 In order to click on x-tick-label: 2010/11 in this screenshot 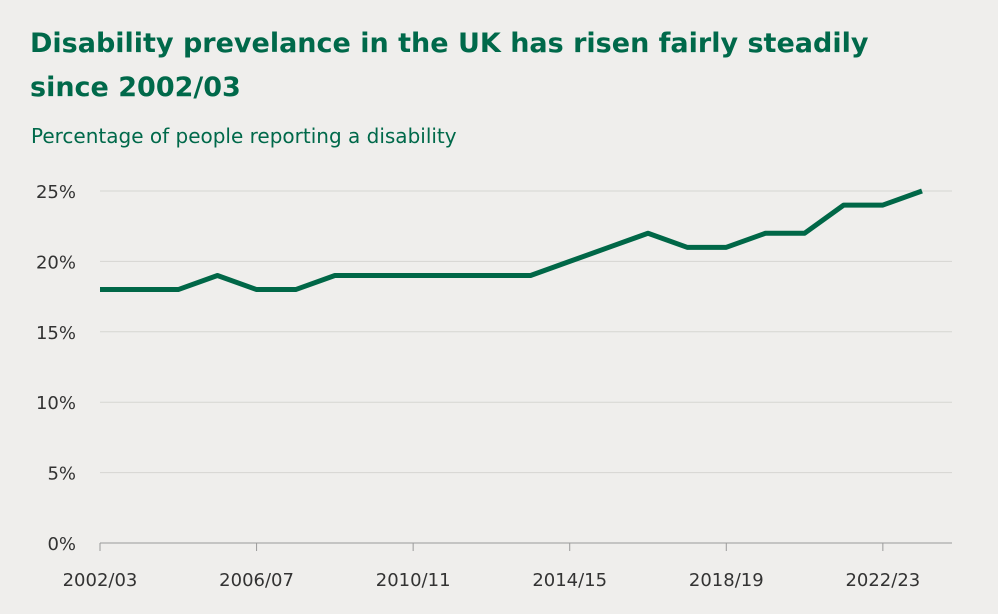, I will do `click(413, 580)`.